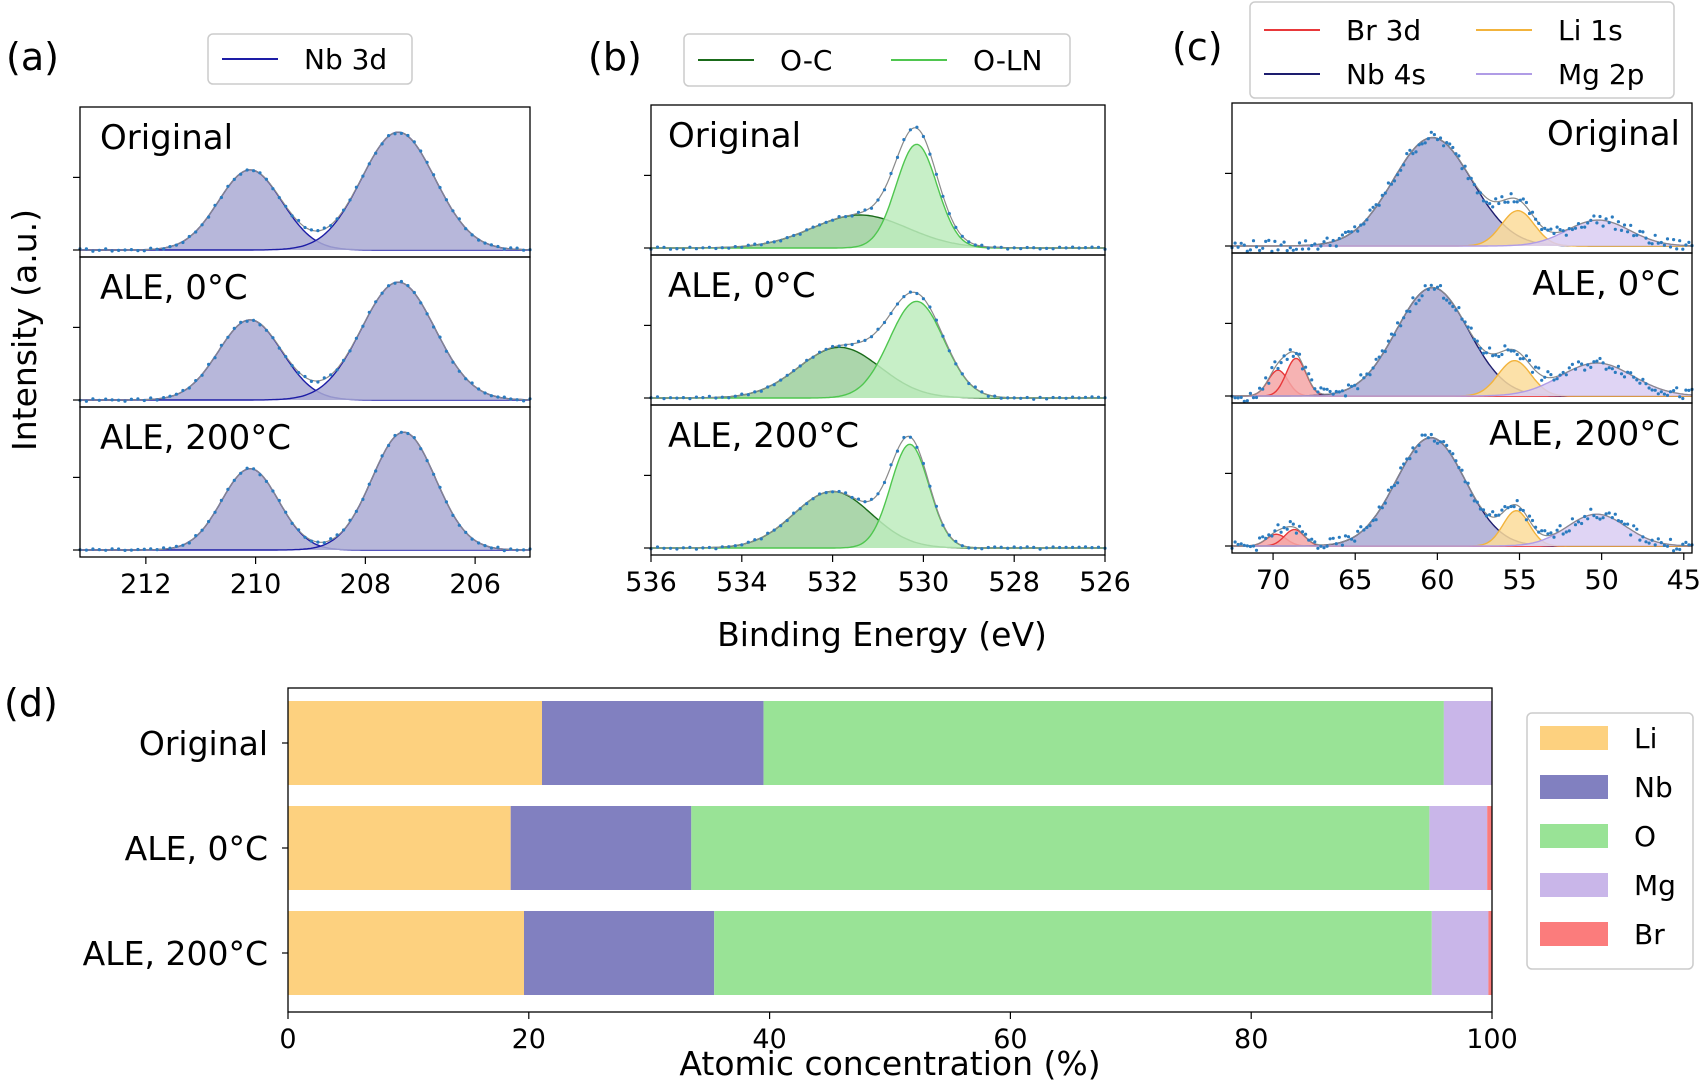  What do you see at coordinates (1574, 934) in the screenshot?
I see `legend-swatch` at bounding box center [1574, 934].